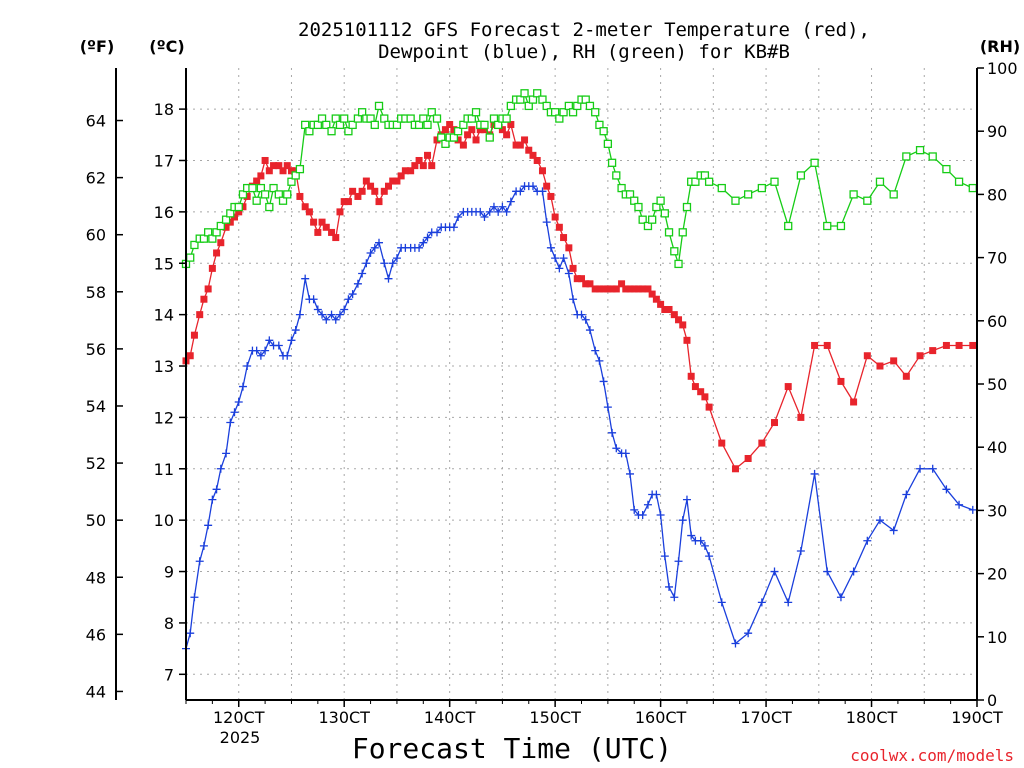  Describe the element at coordinates (96, 121) in the screenshot. I see `fahrenheit-tick-label: 64` at that location.